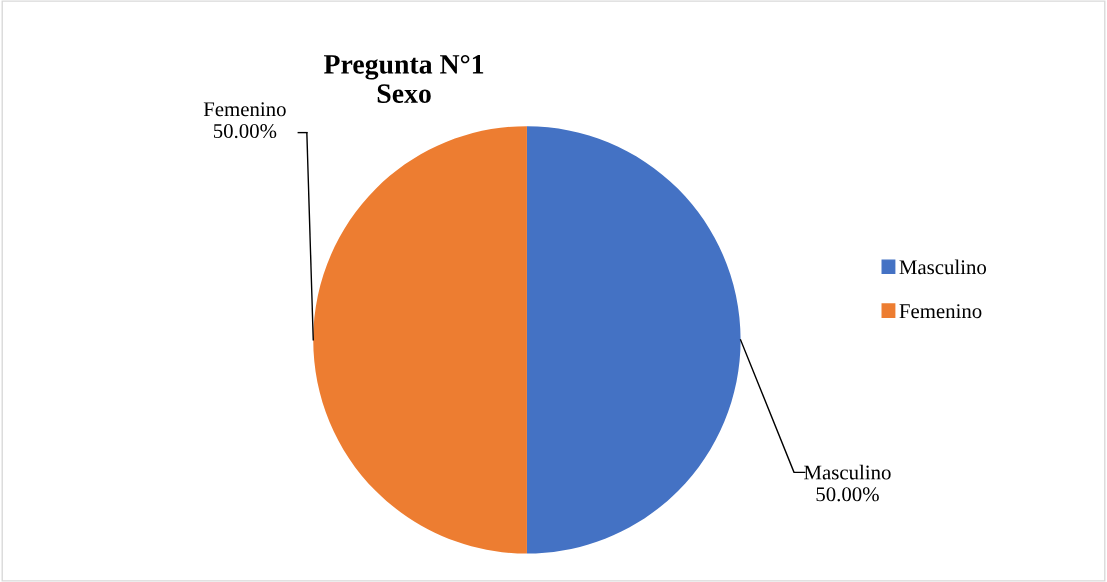  What do you see at coordinates (404, 78) in the screenshot?
I see `chart-title: Pregunta N°1 Sexo` at bounding box center [404, 78].